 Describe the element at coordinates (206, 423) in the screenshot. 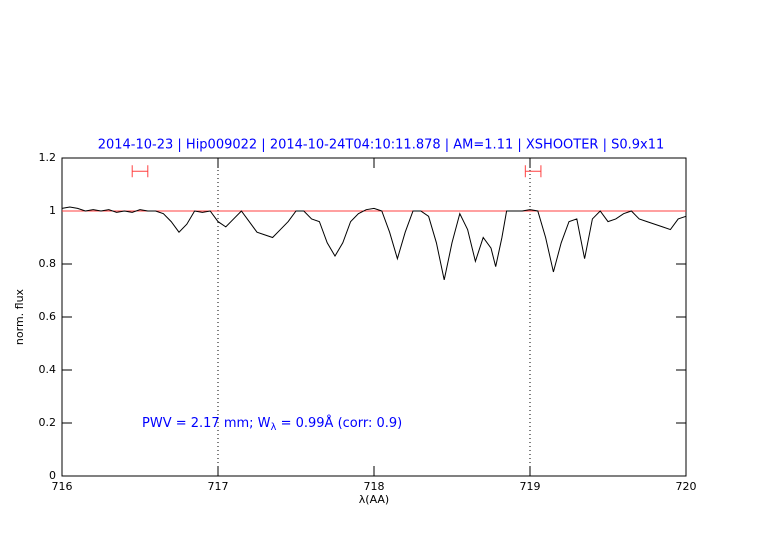

I see `annotation-main: PWV = 2.17 mm; W` at that location.